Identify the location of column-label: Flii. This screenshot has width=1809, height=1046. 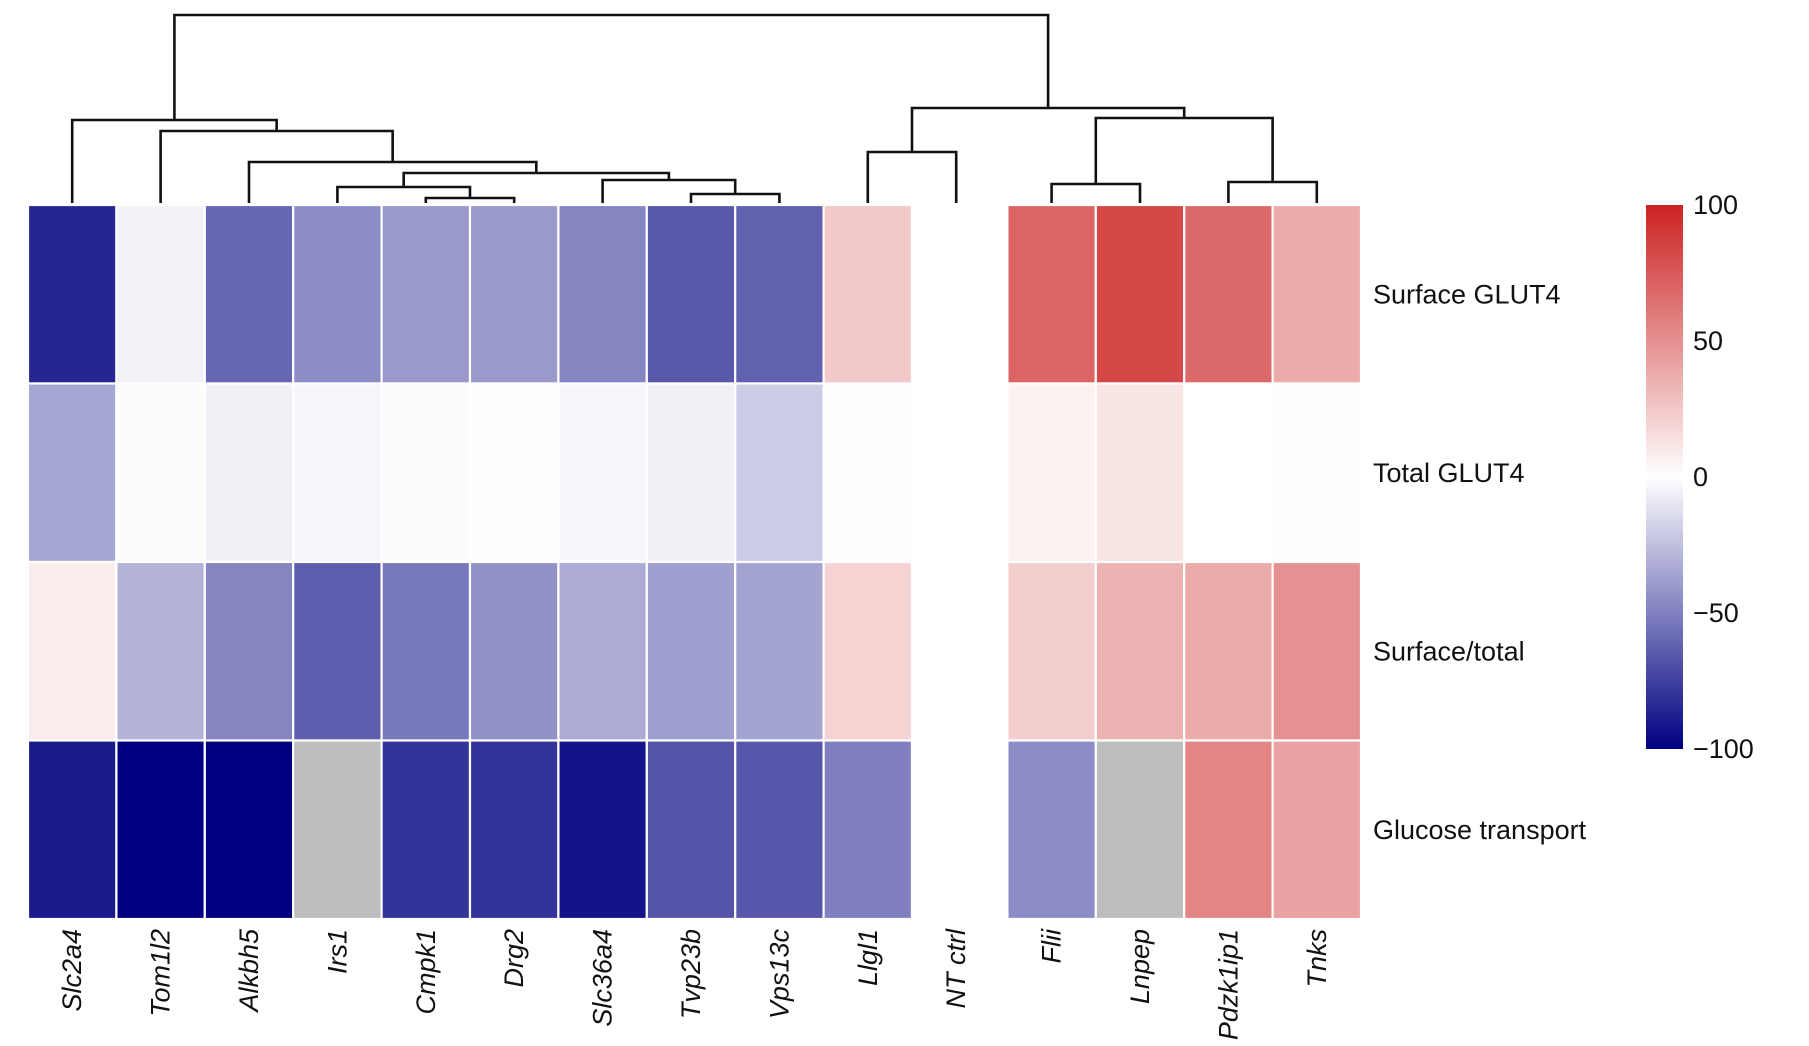
(1052, 945).